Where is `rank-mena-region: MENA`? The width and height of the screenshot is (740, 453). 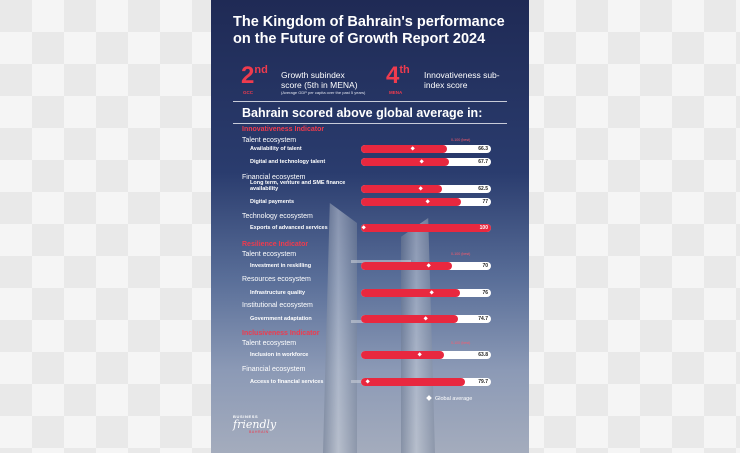
rank-mena-region: MENA is located at coordinates (396, 92).